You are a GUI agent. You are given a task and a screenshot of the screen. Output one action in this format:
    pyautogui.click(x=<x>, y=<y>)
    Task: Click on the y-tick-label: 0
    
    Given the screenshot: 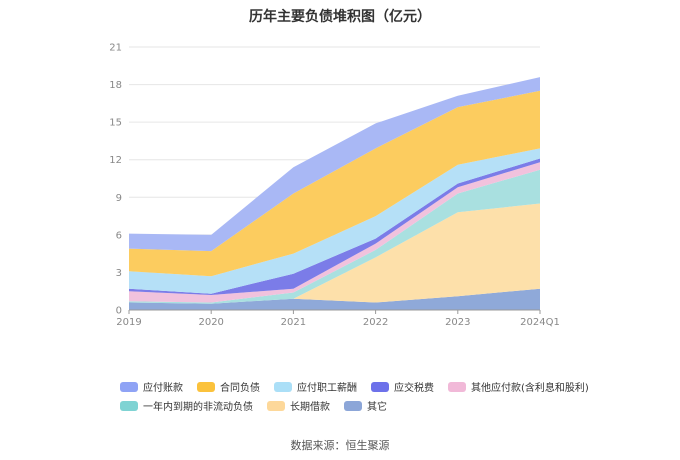 What is the action you would take?
    pyautogui.click(x=119, y=311)
    